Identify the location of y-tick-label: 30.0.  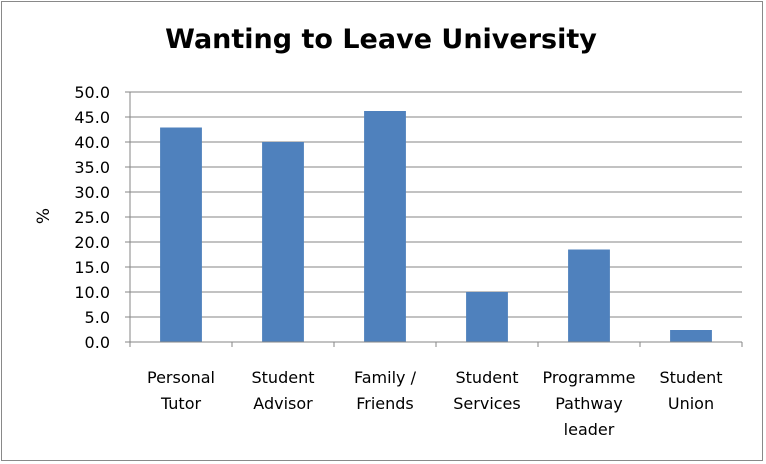
(92, 192).